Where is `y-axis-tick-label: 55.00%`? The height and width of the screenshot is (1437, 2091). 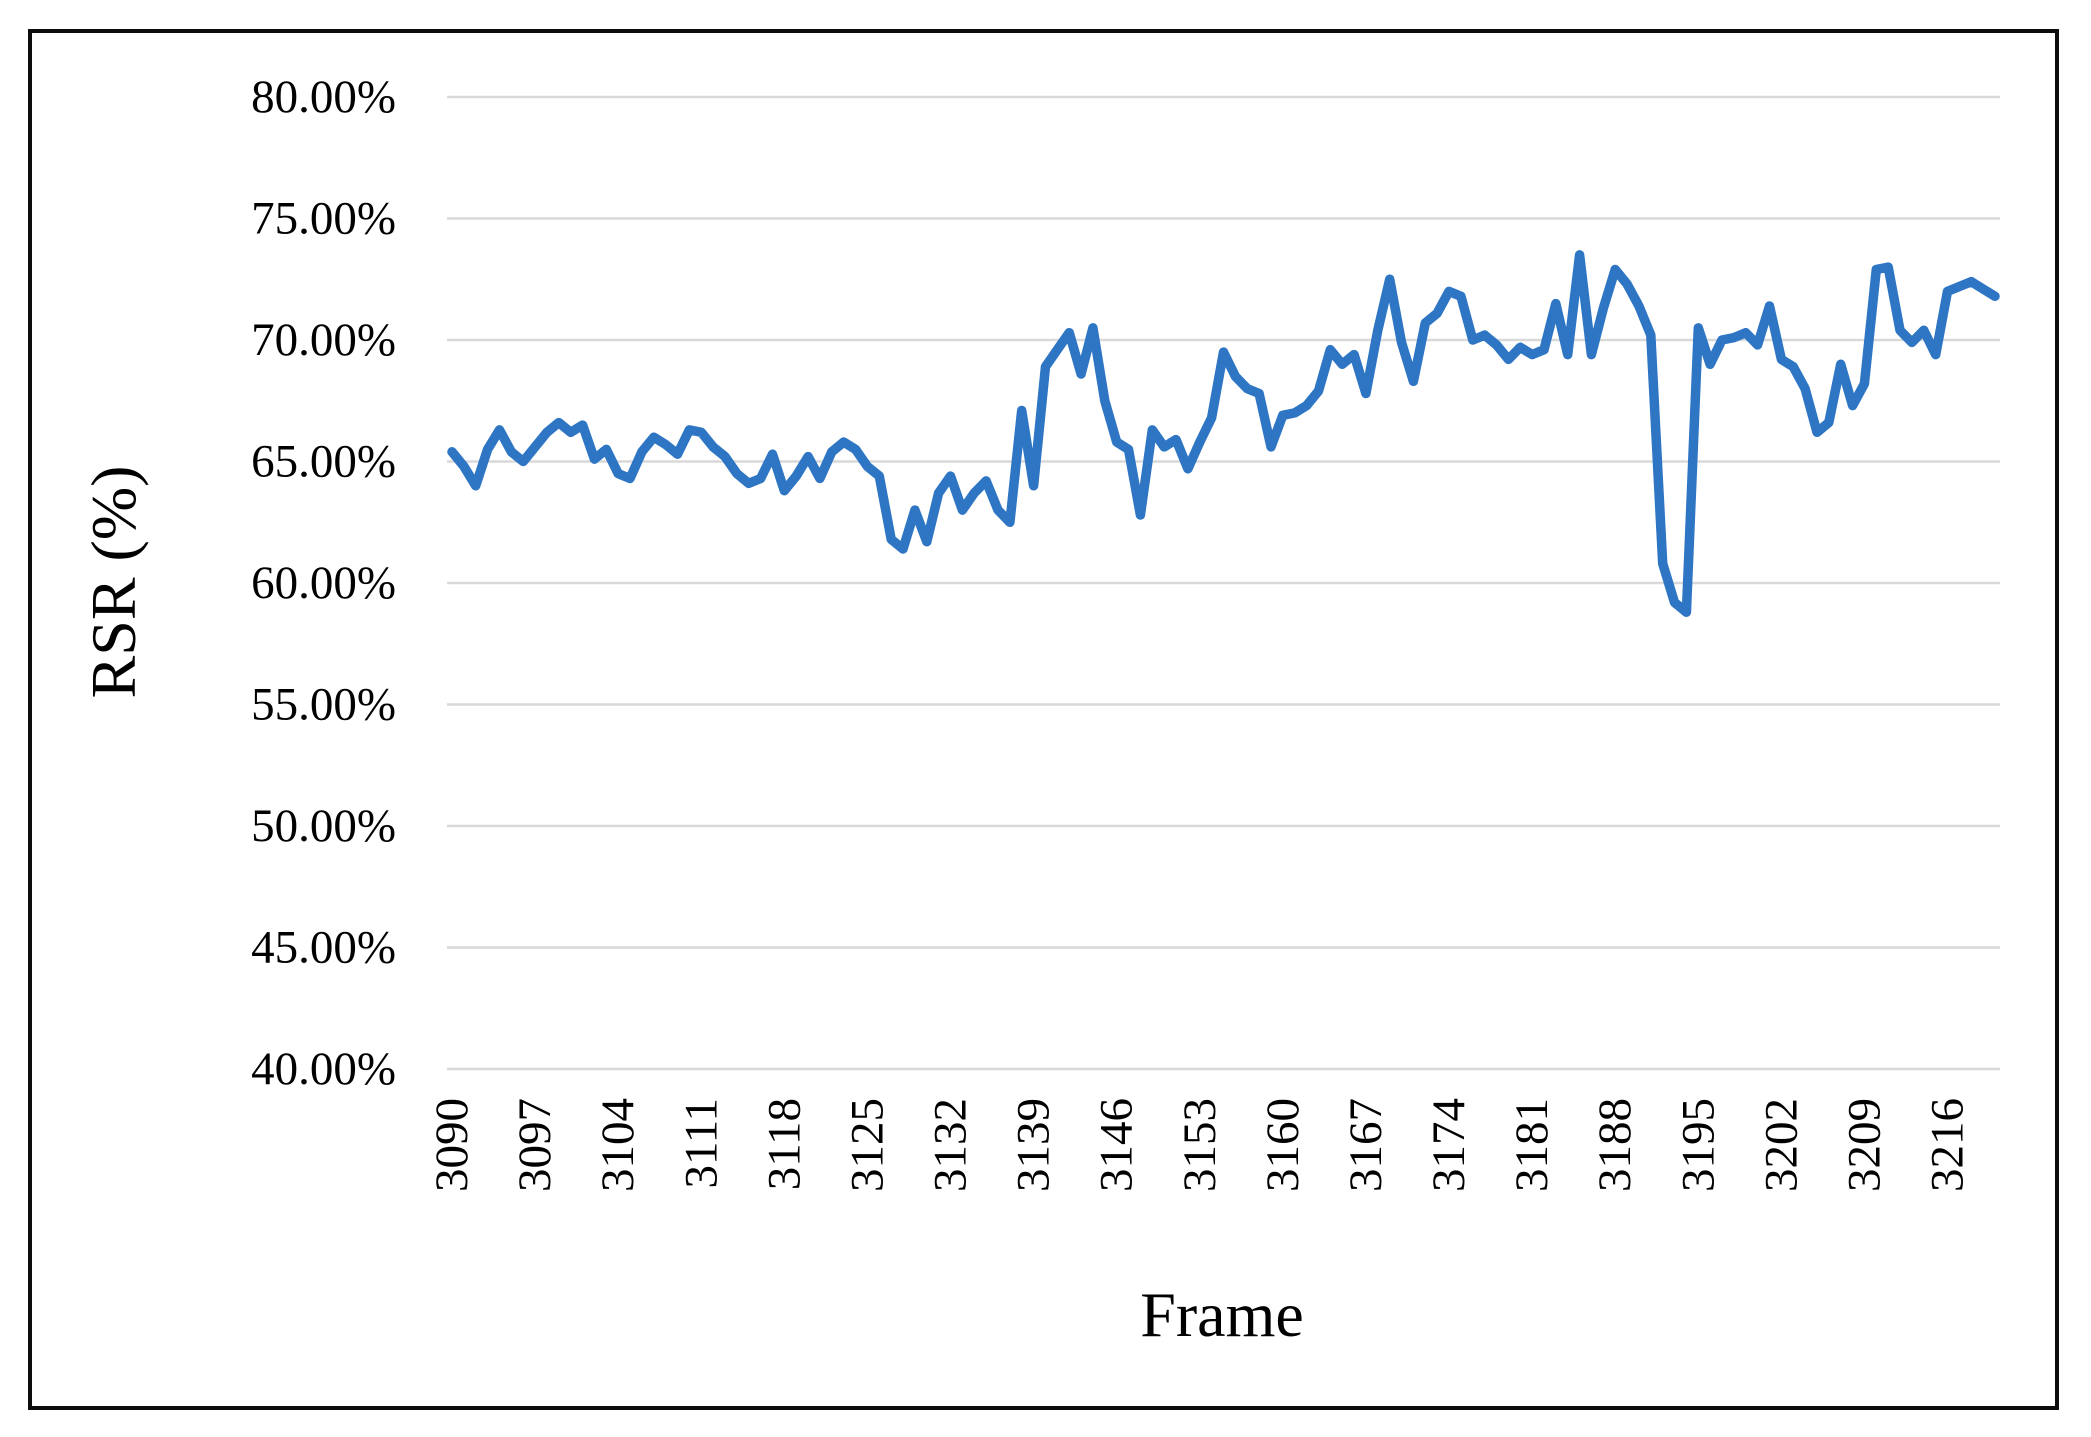 y-axis-tick-label: 55.00% is located at coordinates (323, 705).